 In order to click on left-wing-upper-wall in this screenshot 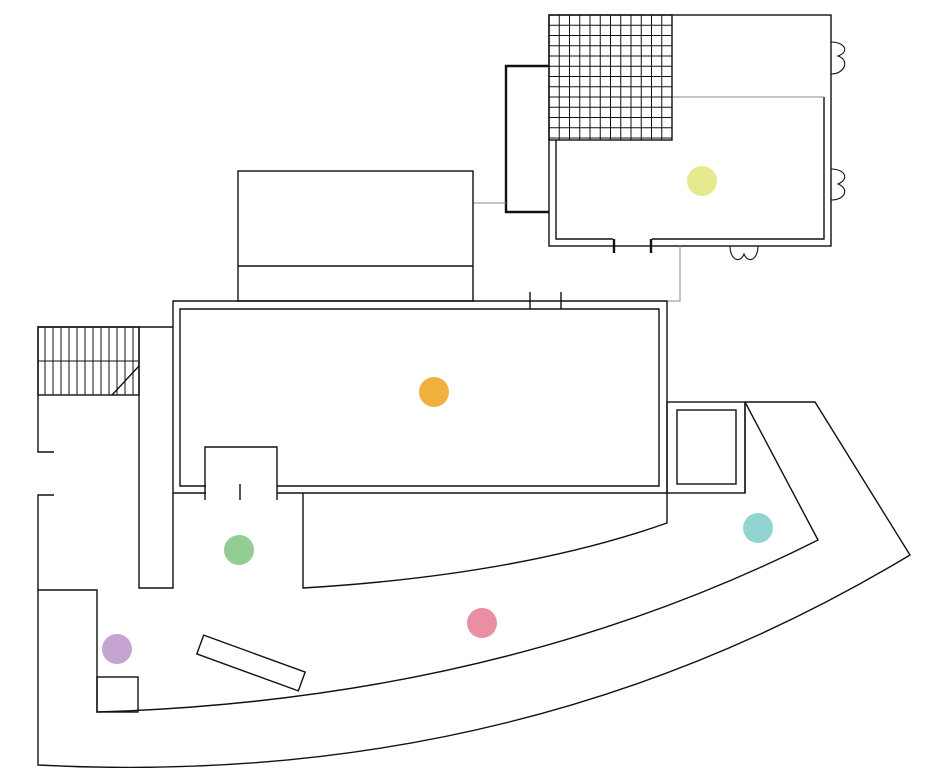, I will do `click(105, 389)`.